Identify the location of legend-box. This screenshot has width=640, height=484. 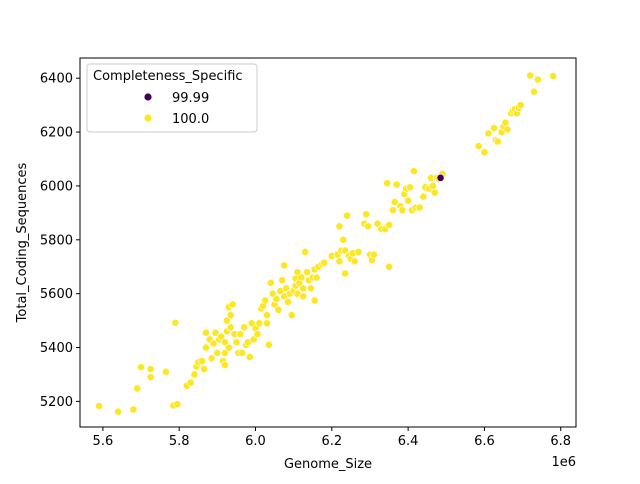
(172, 98).